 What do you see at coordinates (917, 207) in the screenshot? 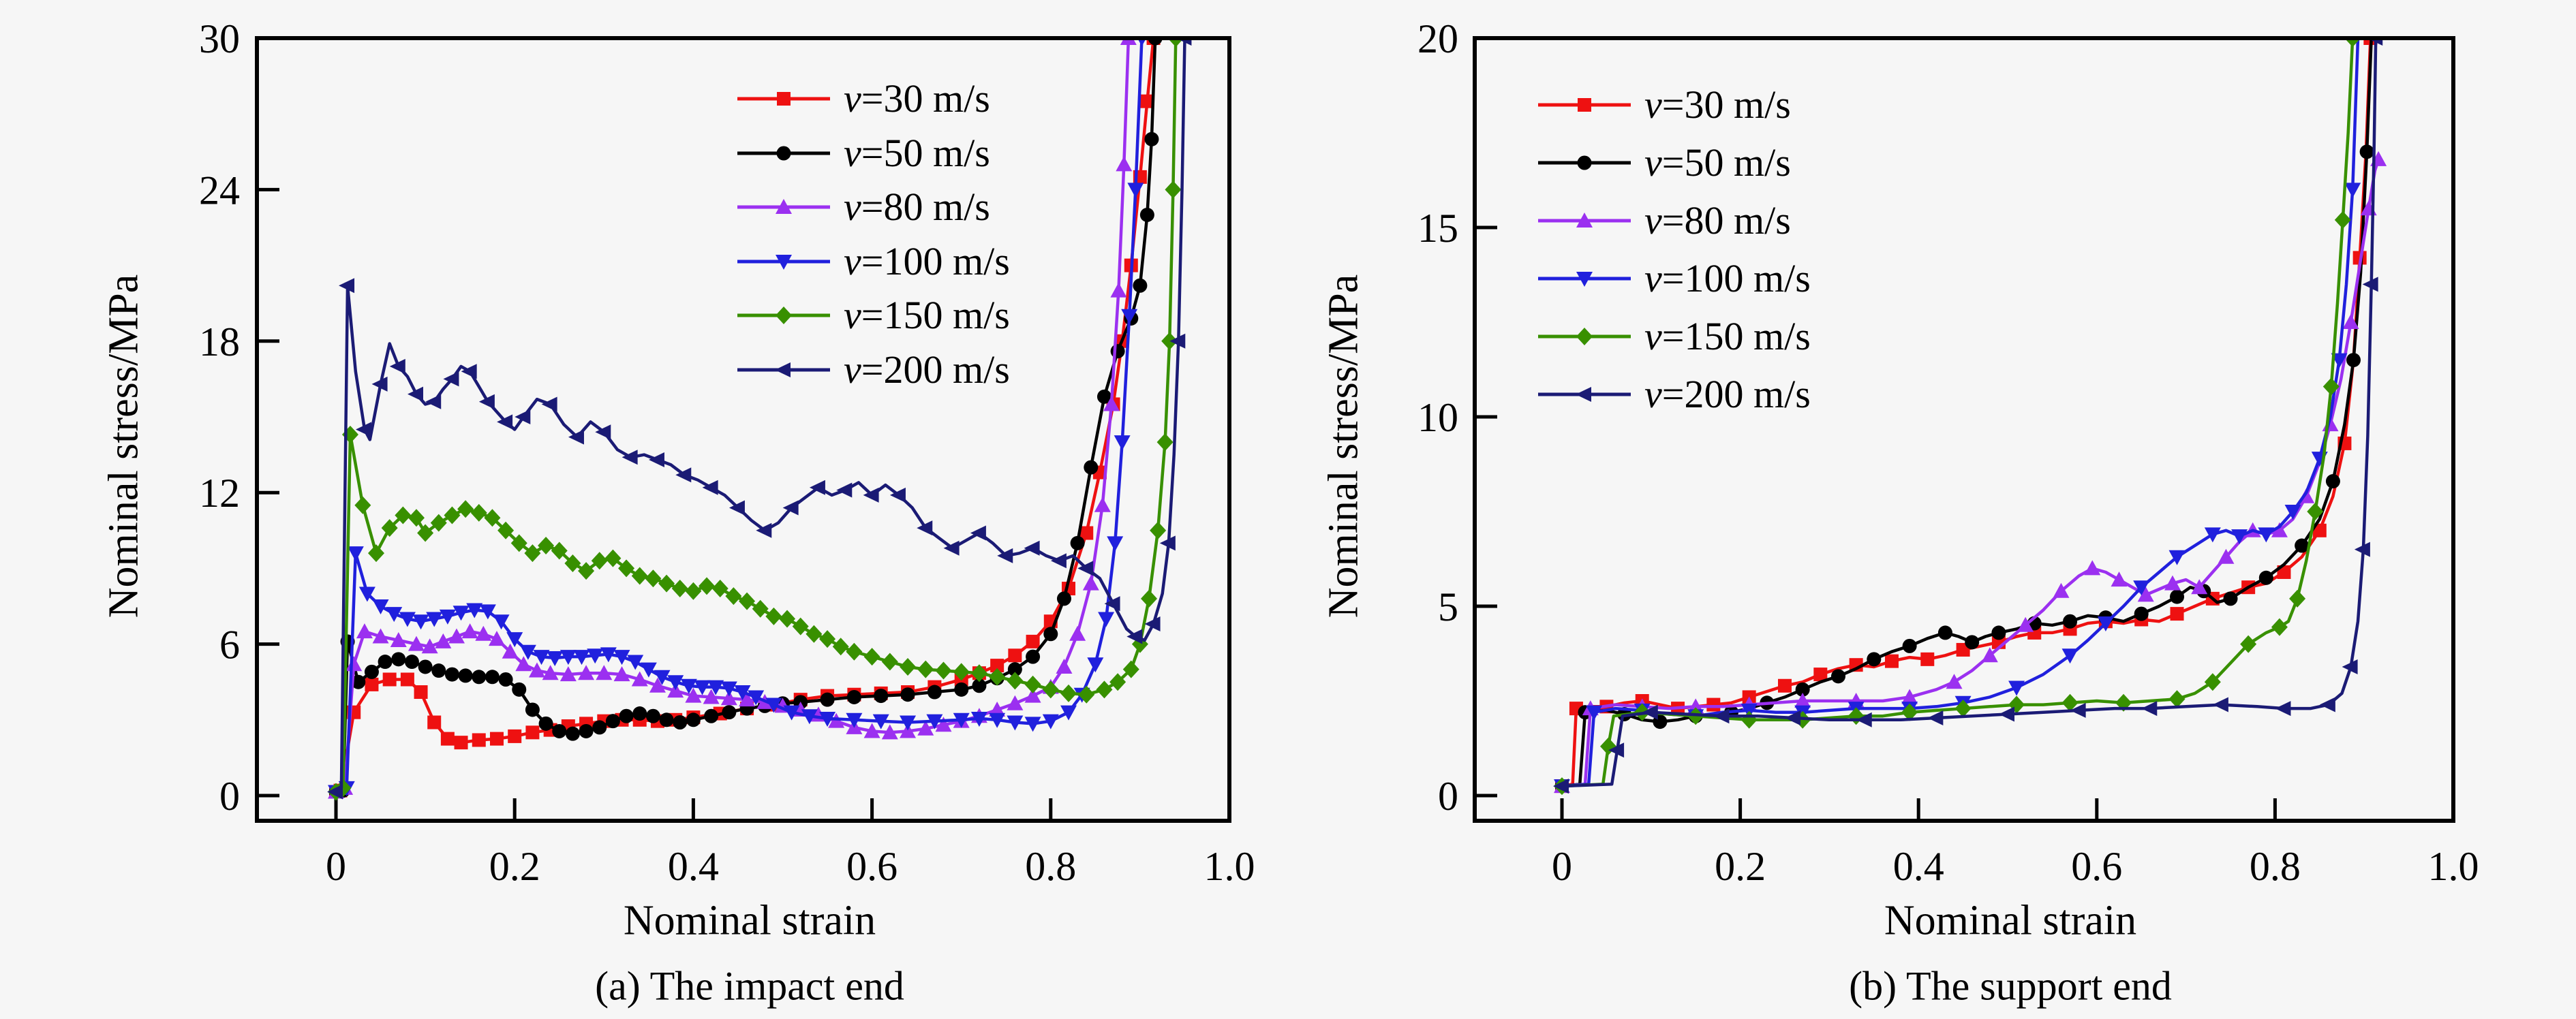
I see `legend-label-v80: v=80 m/s` at bounding box center [917, 207].